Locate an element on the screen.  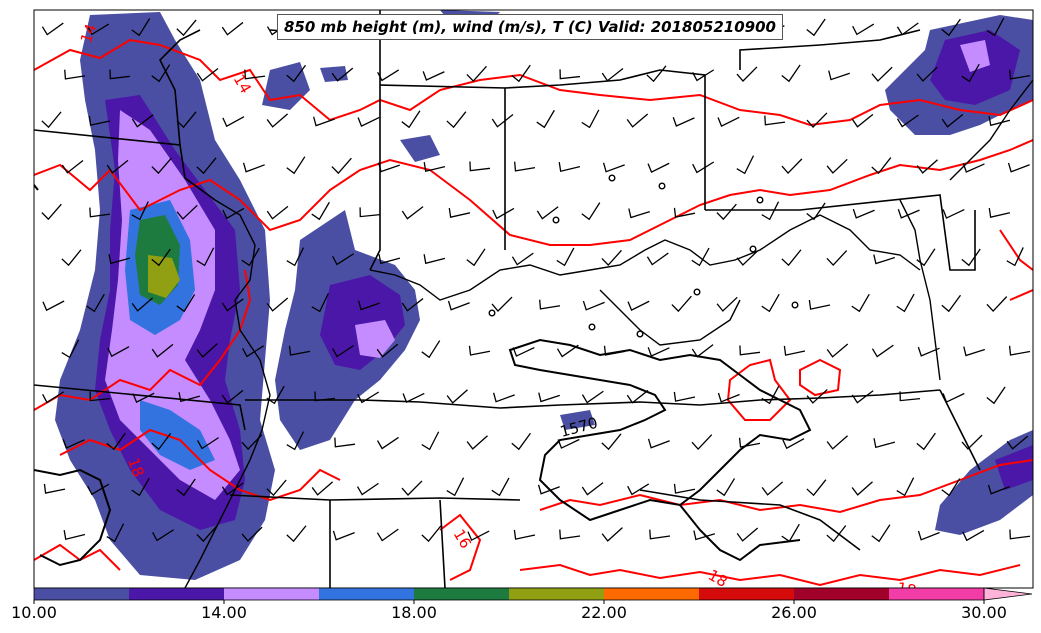
colorbar-tick-label: 26.00 is located at coordinates (794, 612).